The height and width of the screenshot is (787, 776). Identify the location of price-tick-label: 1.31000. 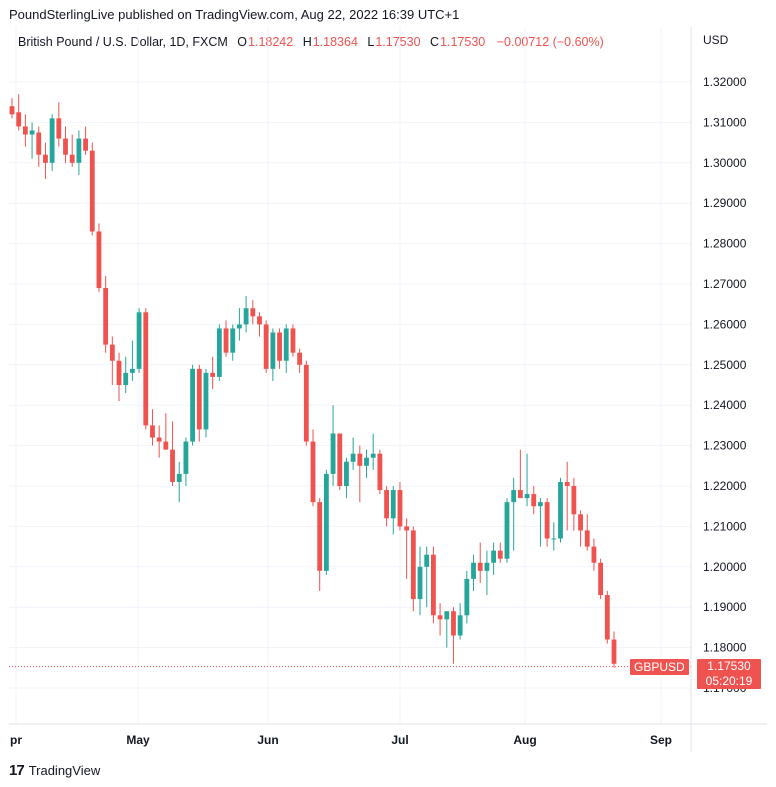
(725, 122).